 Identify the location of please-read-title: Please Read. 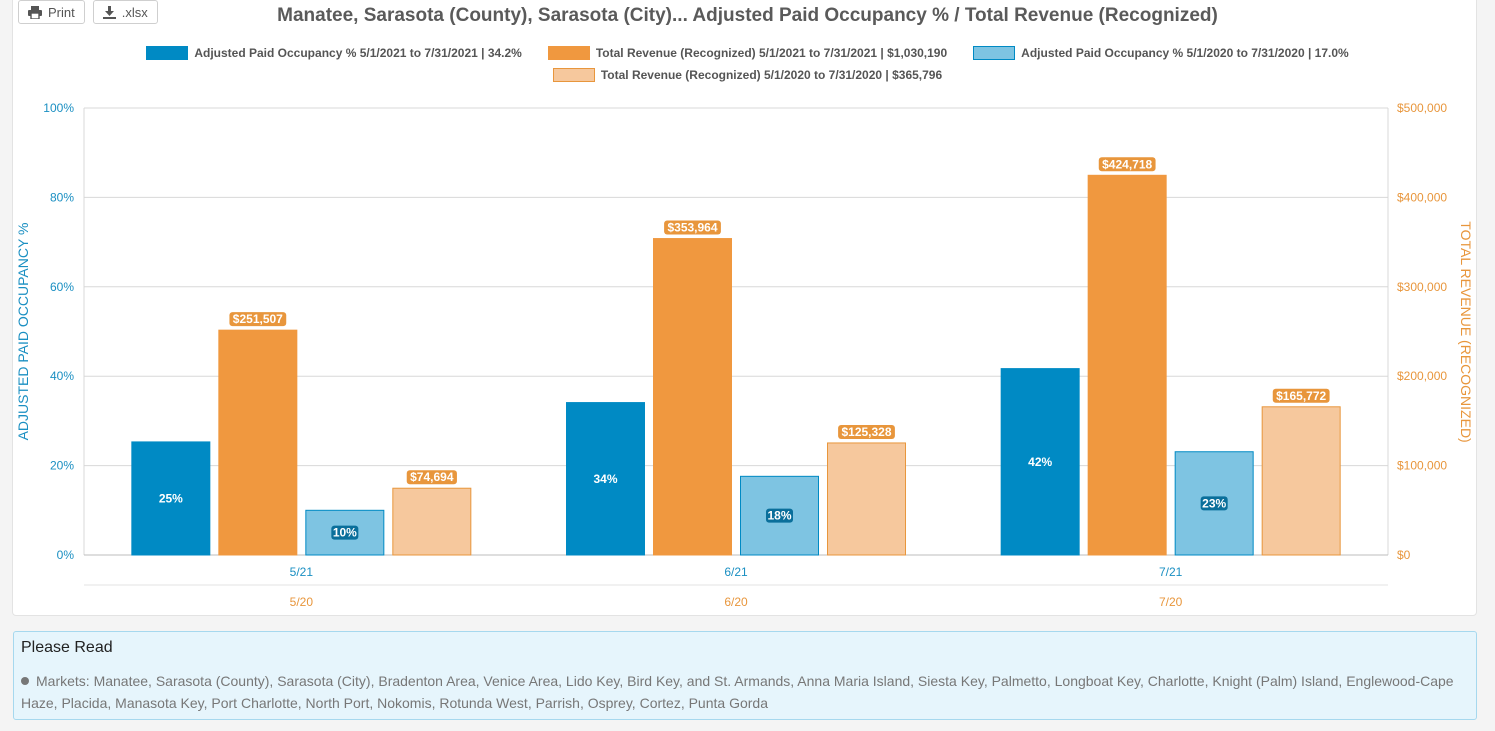
(67, 647).